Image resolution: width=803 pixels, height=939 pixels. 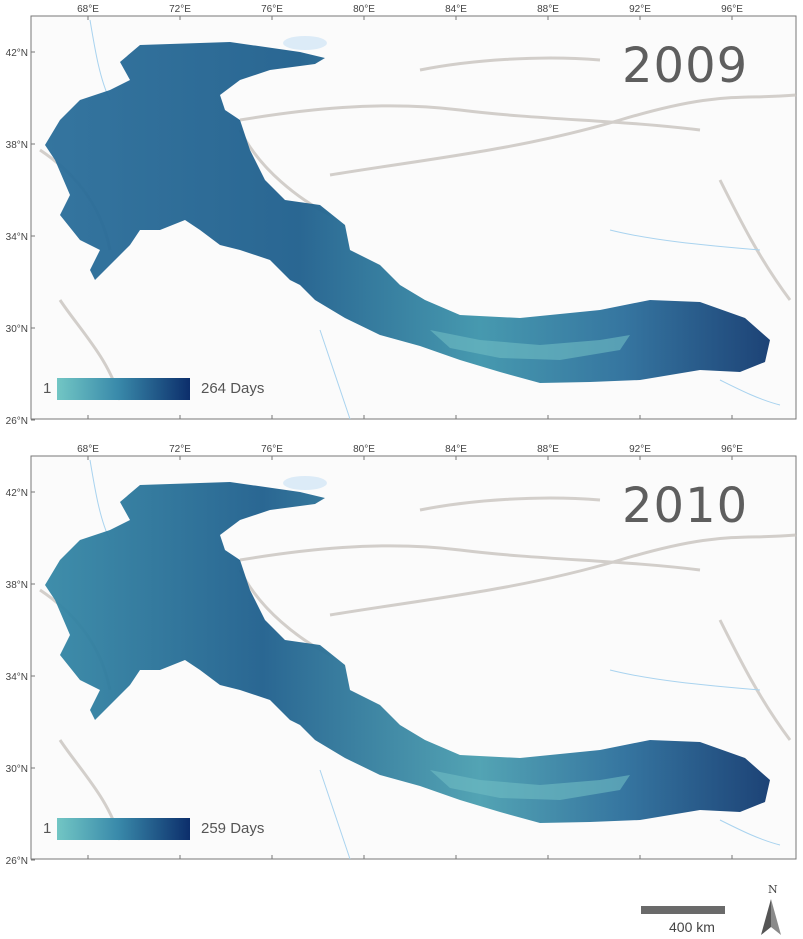 What do you see at coordinates (692, 927) in the screenshot?
I see `scale-bar-label: 400 km` at bounding box center [692, 927].